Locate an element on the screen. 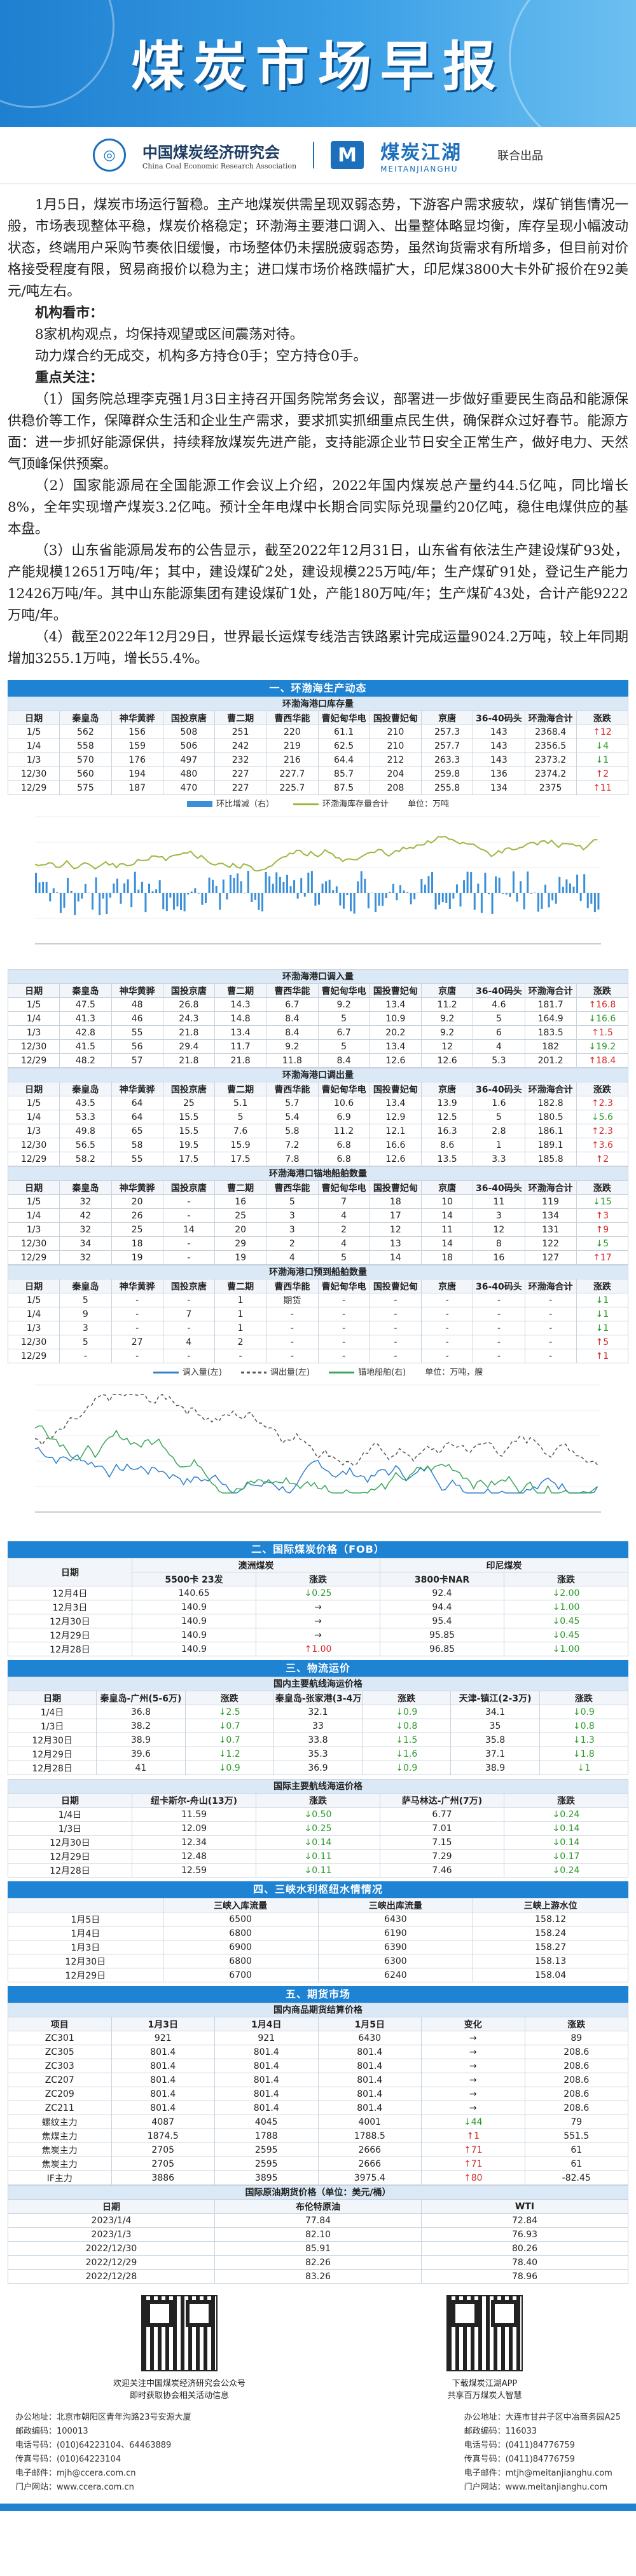 The width and height of the screenshot is (636, 2576). table-caption: 环渤海港口调出量 is located at coordinates (318, 1075).